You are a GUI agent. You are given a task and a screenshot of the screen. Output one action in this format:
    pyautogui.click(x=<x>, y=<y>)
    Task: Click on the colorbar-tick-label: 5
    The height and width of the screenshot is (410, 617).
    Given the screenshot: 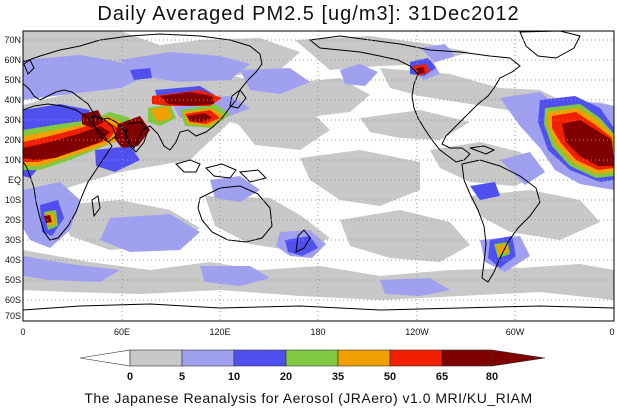 What is the action you would take?
    pyautogui.click(x=182, y=377)
    